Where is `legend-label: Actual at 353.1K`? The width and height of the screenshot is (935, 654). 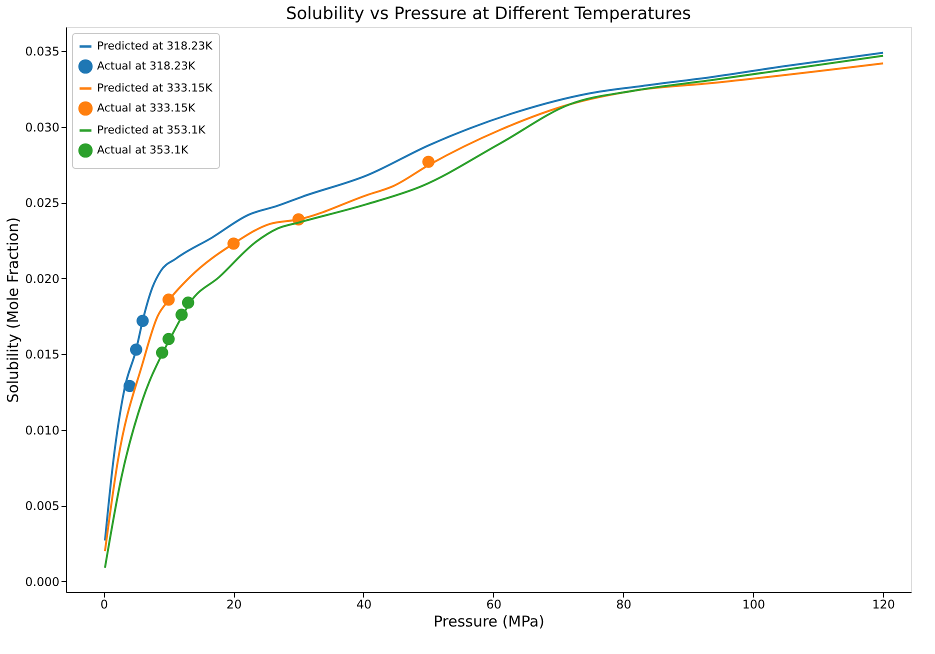
legend-label: Actual at 353.1K is located at coordinates (143, 150).